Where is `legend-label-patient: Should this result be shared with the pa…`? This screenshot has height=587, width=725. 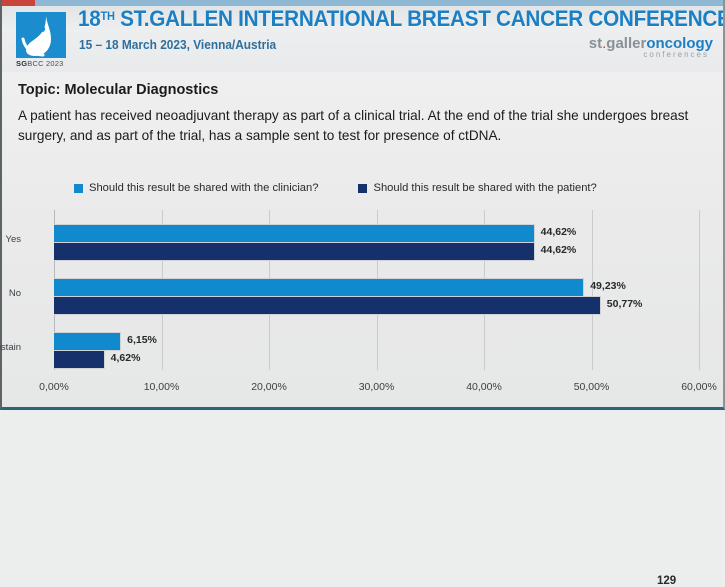
legend-label-patient: Should this result be shared with the pa… is located at coordinates (485, 188).